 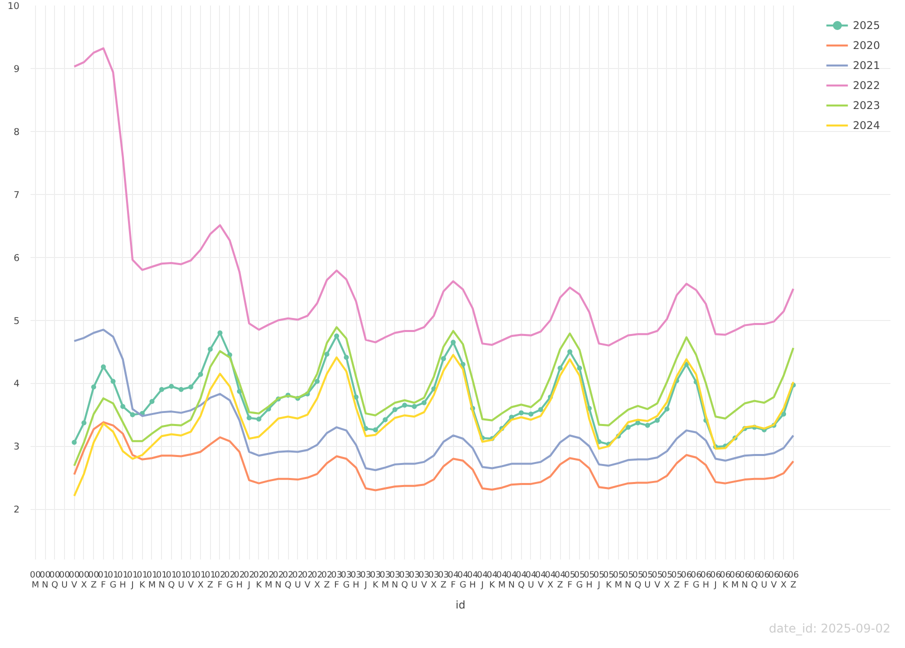 I want to click on x-tick-label: 01 X, so click(x=200, y=580).